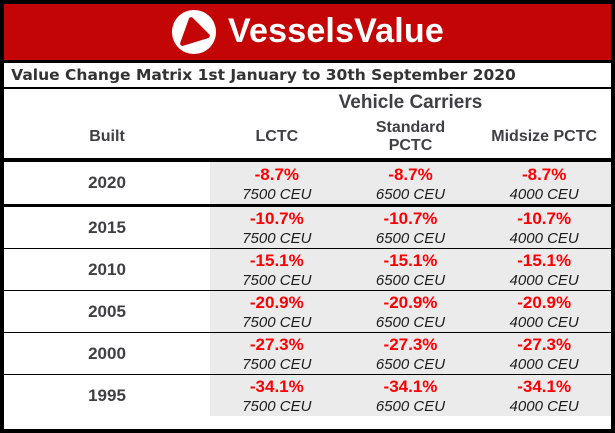  I want to click on column-header-lctc: LCTC, so click(277, 136).